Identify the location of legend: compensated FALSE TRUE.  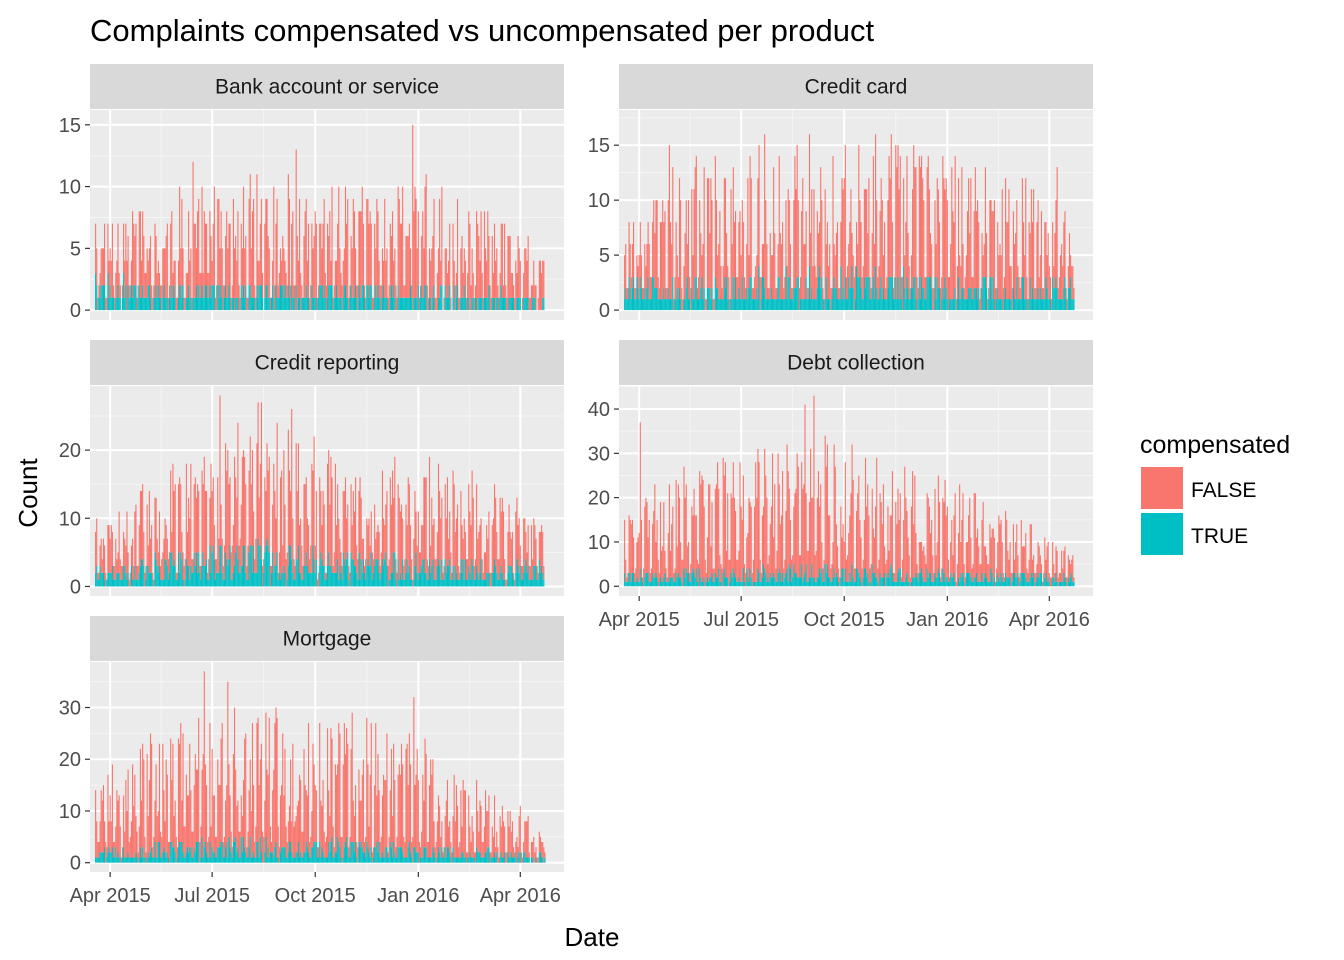
(1215, 493).